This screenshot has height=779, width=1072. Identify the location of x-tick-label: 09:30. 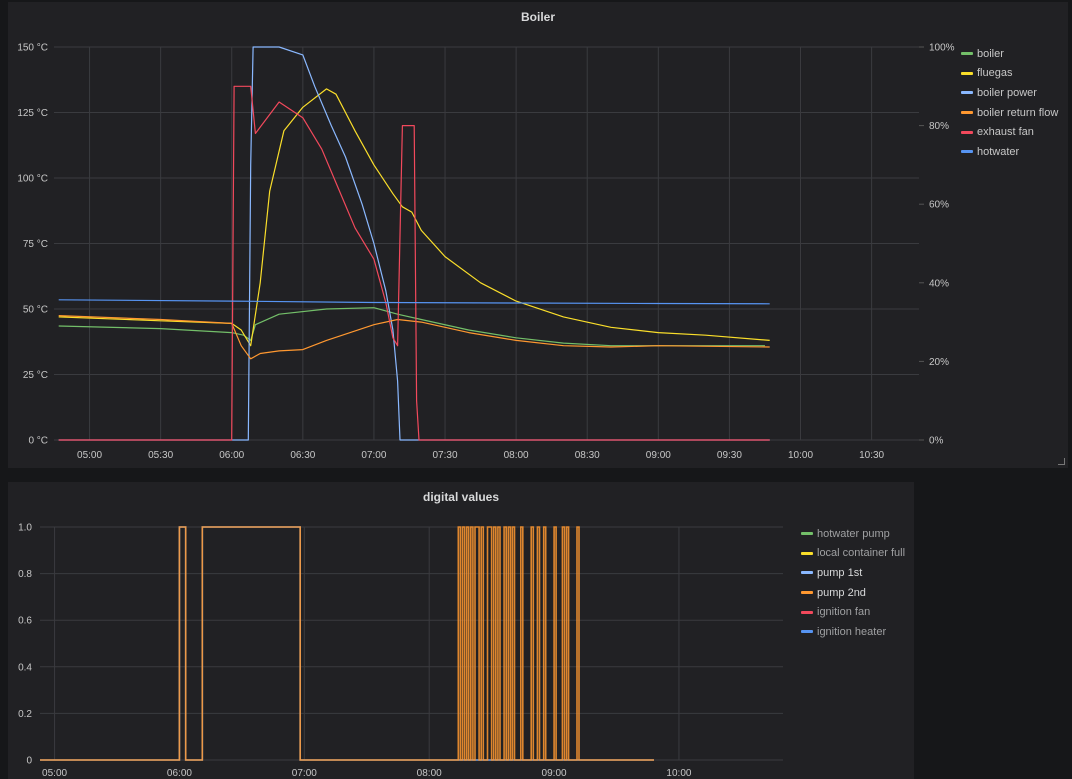
(729, 455).